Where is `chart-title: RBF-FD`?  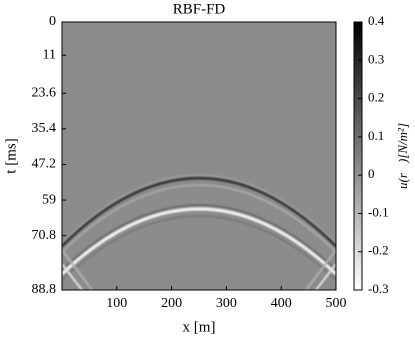
chart-title: RBF-FD is located at coordinates (199, 9).